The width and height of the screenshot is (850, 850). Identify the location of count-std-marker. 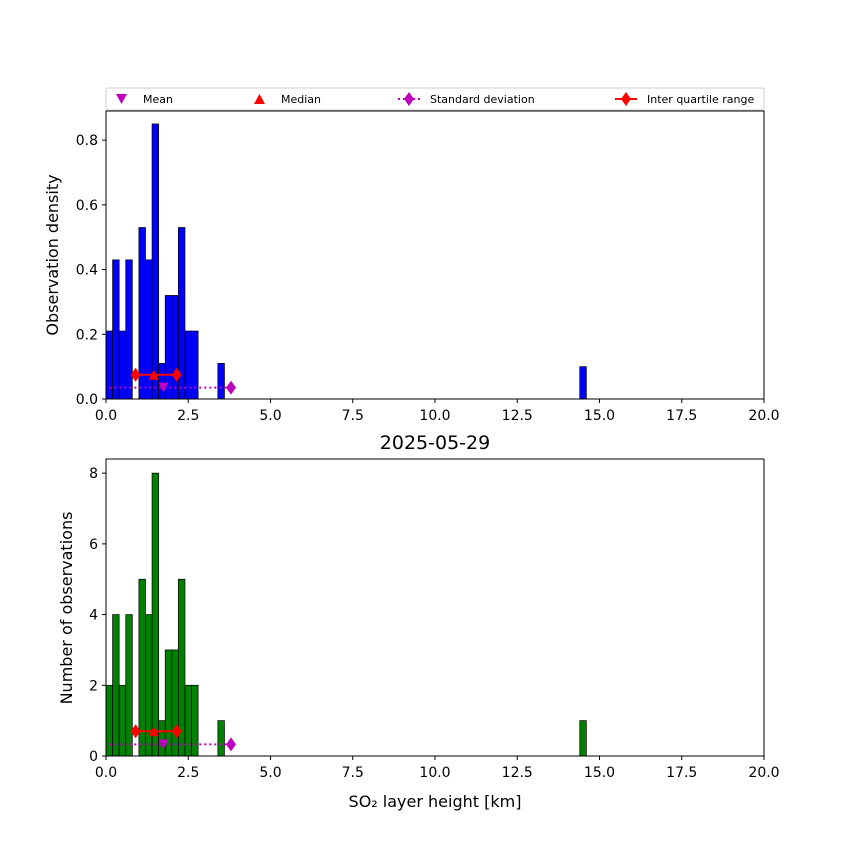
(231, 744).